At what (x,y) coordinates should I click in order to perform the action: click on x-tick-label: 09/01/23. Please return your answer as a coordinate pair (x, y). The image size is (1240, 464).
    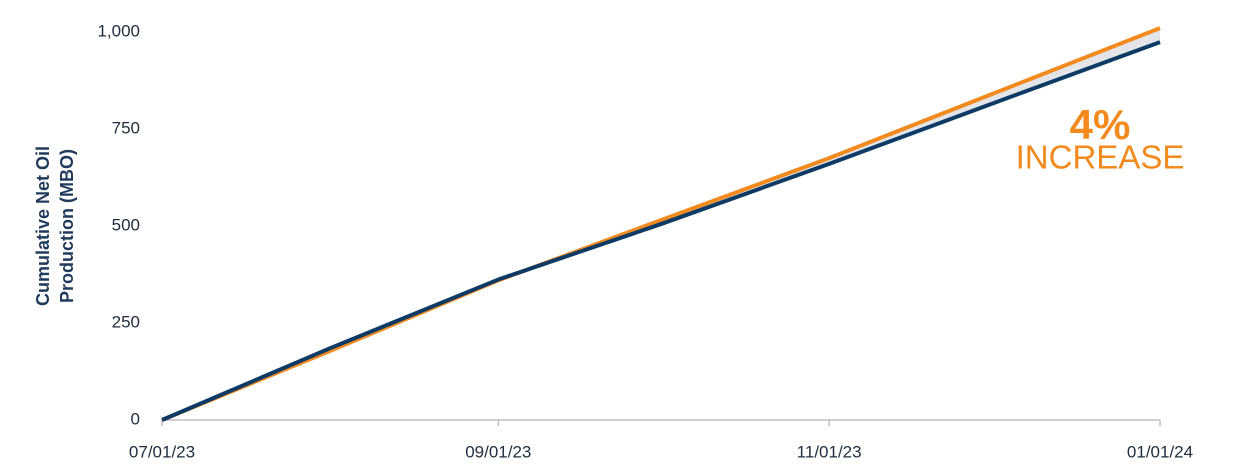
    Looking at the image, I should click on (498, 451).